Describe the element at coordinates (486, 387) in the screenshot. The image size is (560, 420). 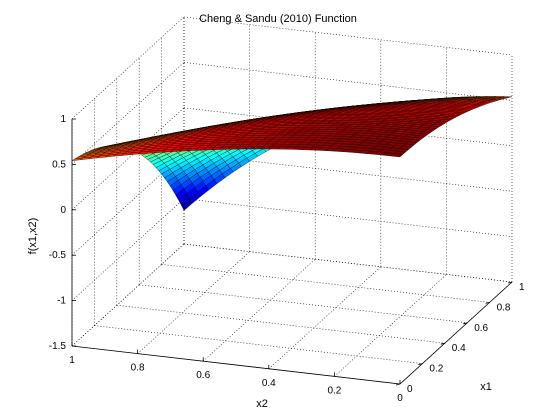
I see `x1-axis-label: x1` at that location.